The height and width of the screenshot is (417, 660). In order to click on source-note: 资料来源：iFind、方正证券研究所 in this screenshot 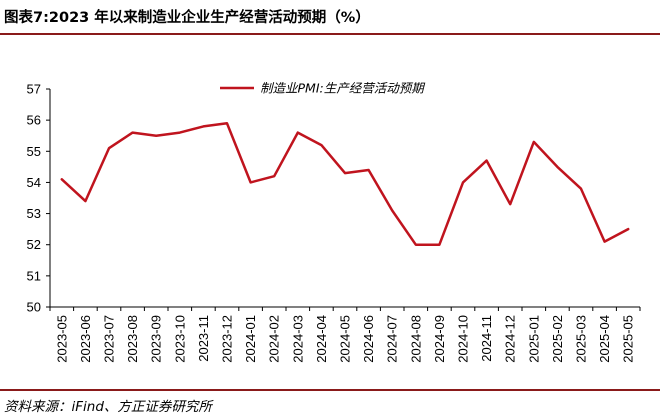, I will do `click(108, 407)`.